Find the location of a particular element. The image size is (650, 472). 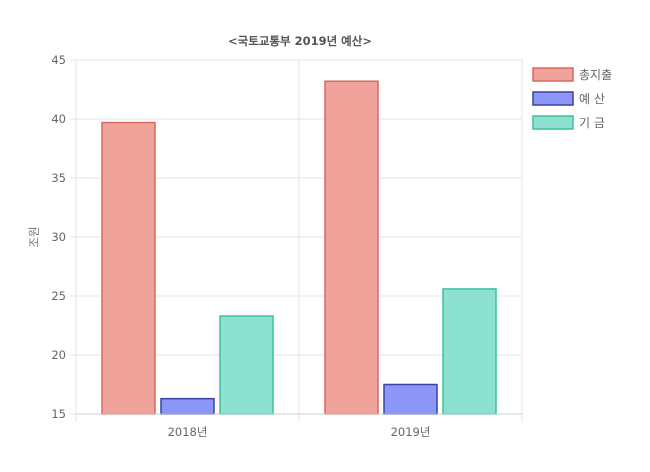

y-tick-label: 15 is located at coordinates (58, 414).